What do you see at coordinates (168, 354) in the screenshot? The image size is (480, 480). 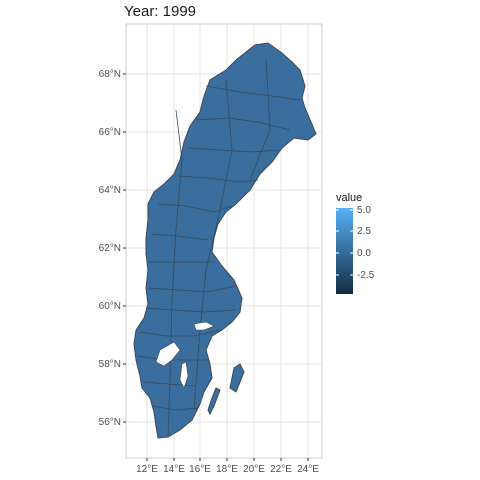 I see `lake-vanern` at bounding box center [168, 354].